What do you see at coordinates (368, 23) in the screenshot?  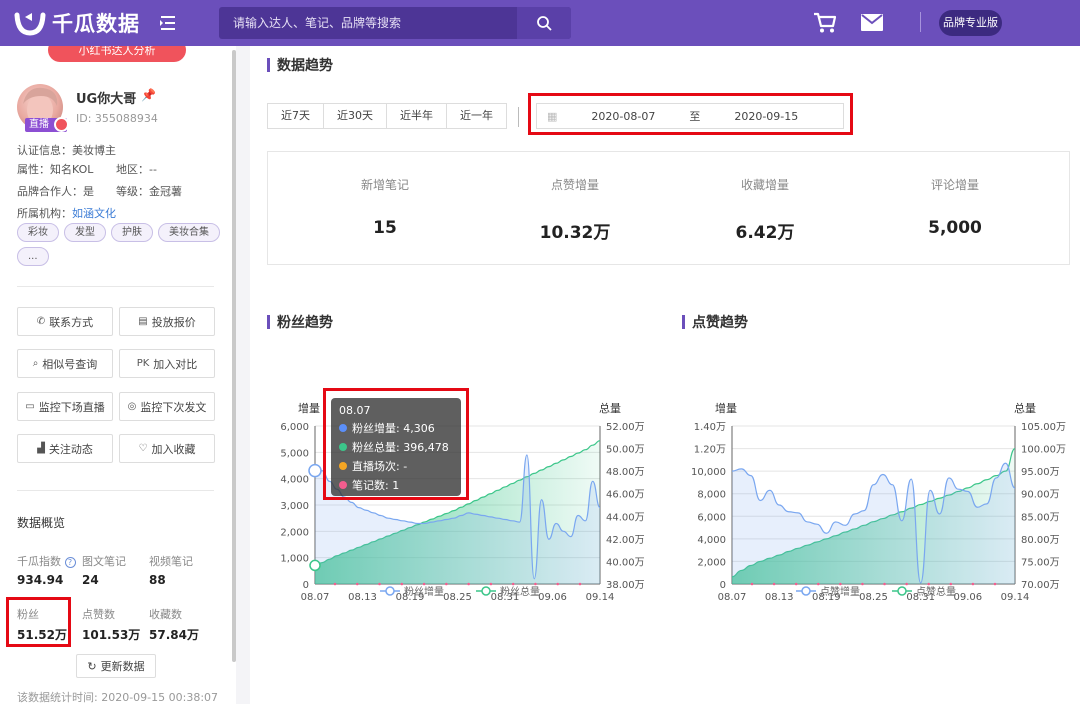 I see `search-input` at bounding box center [368, 23].